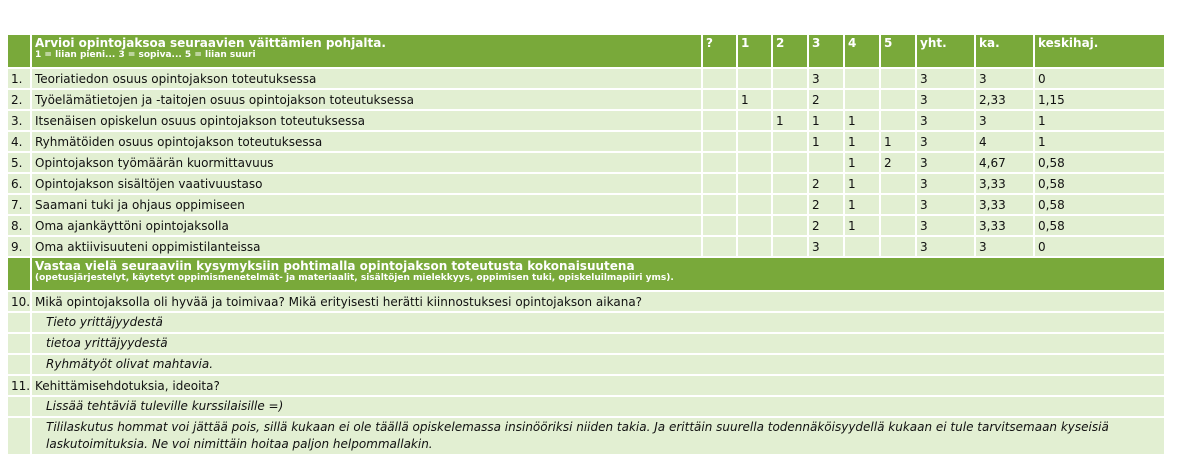 This screenshot has height=467, width=1184. I want to click on row-number: 2., so click(19, 99).